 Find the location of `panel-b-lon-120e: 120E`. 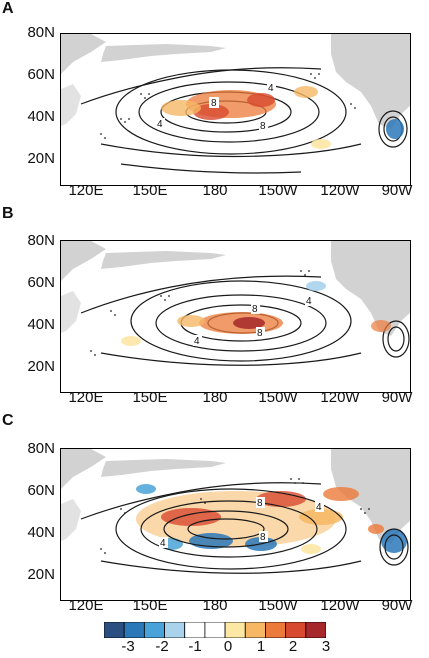

panel-b-lon-120e: 120E is located at coordinates (86, 397).